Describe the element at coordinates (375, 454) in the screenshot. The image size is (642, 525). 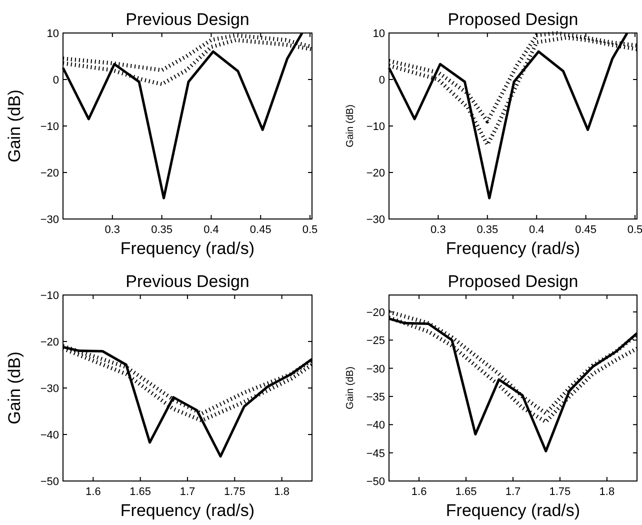
I see `y-tick-label: −45` at that location.